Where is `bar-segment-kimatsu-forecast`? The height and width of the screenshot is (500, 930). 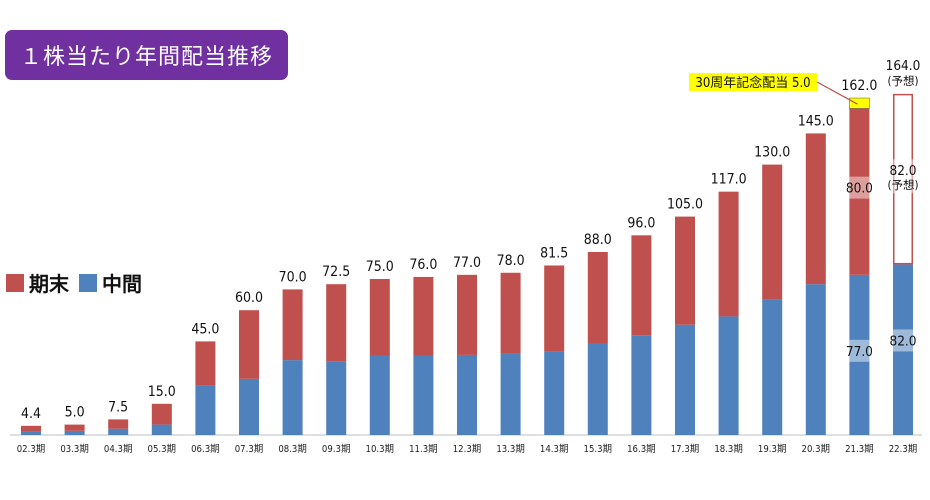 bar-segment-kimatsu-forecast is located at coordinates (903, 179).